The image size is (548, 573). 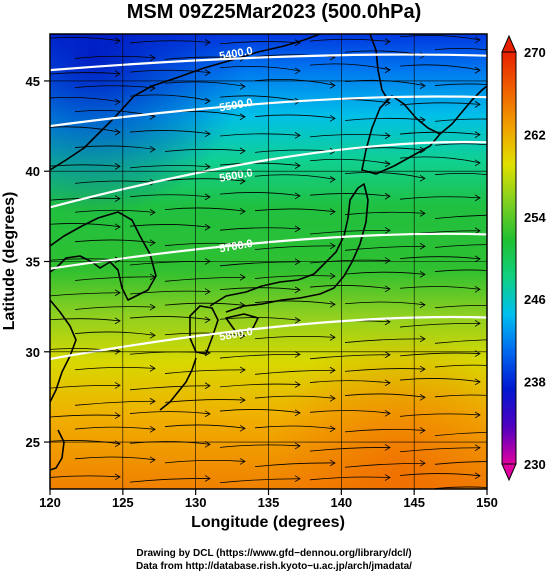 I want to click on honshu-coastline, so click(x=289, y=248).